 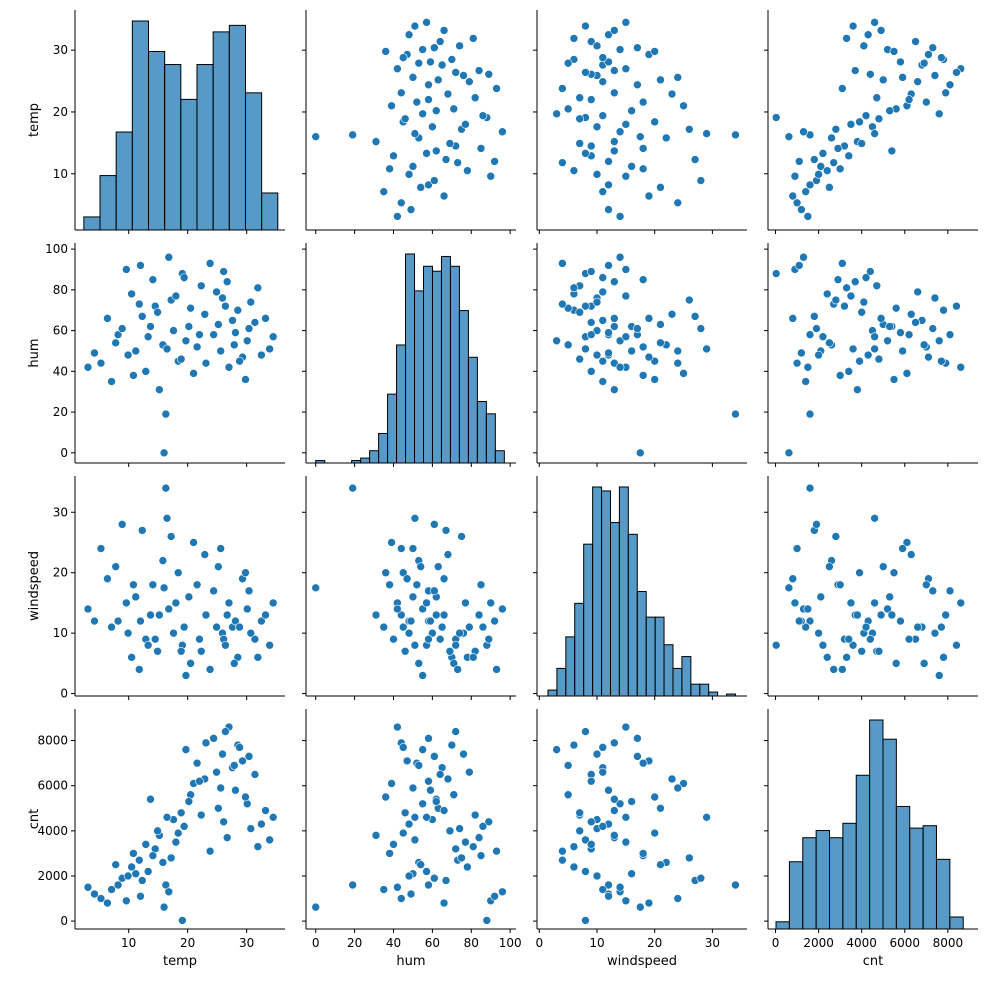 What do you see at coordinates (510, 943) in the screenshot?
I see `x-tick-label: 100` at bounding box center [510, 943].